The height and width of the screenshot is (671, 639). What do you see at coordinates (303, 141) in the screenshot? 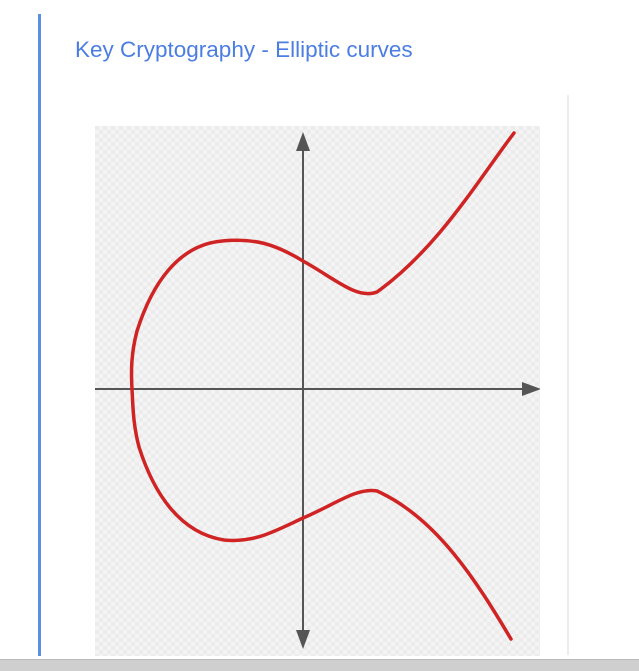
I see `y-axis-up-arrow-icon` at bounding box center [303, 141].